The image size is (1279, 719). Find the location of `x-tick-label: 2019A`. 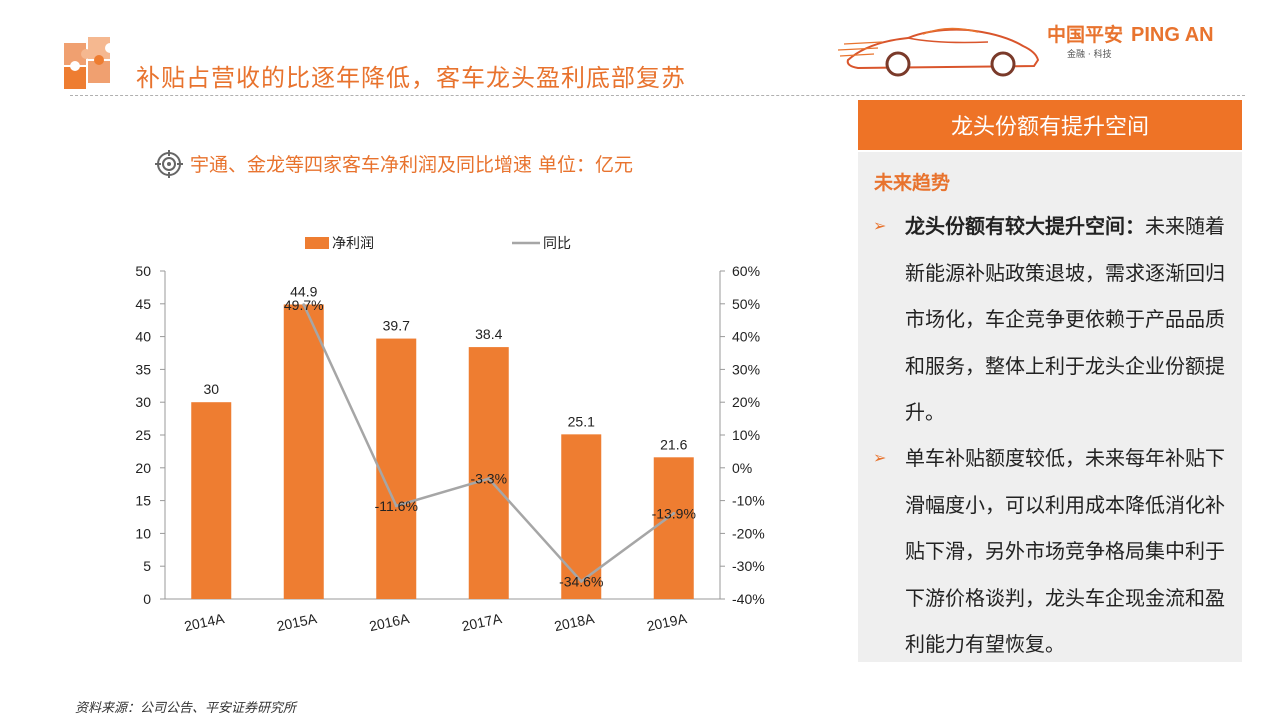

x-tick-label: 2019A is located at coordinates (667, 622).